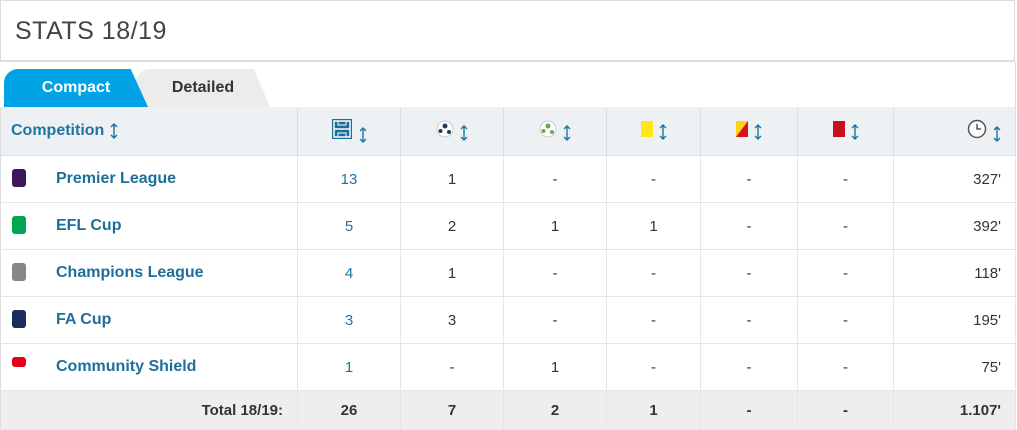  What do you see at coordinates (977, 128) in the screenshot?
I see `minutes-icon` at bounding box center [977, 128].